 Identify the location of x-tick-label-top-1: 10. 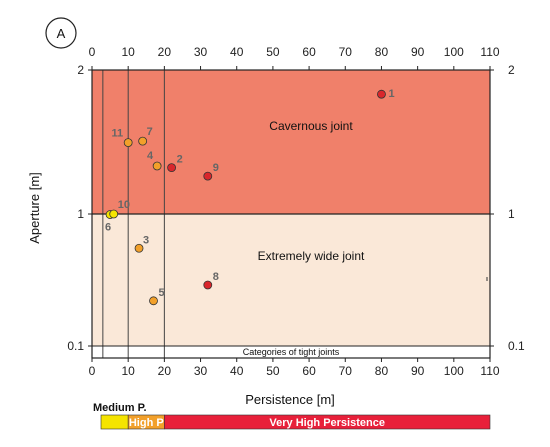
(129, 52).